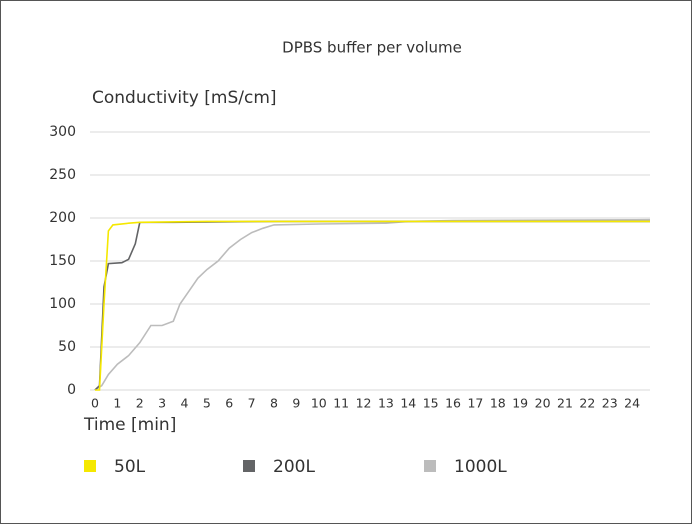 This screenshot has width=692, height=524. Describe the element at coordinates (95, 403) in the screenshot. I see `x-tick-label: 0` at that location.